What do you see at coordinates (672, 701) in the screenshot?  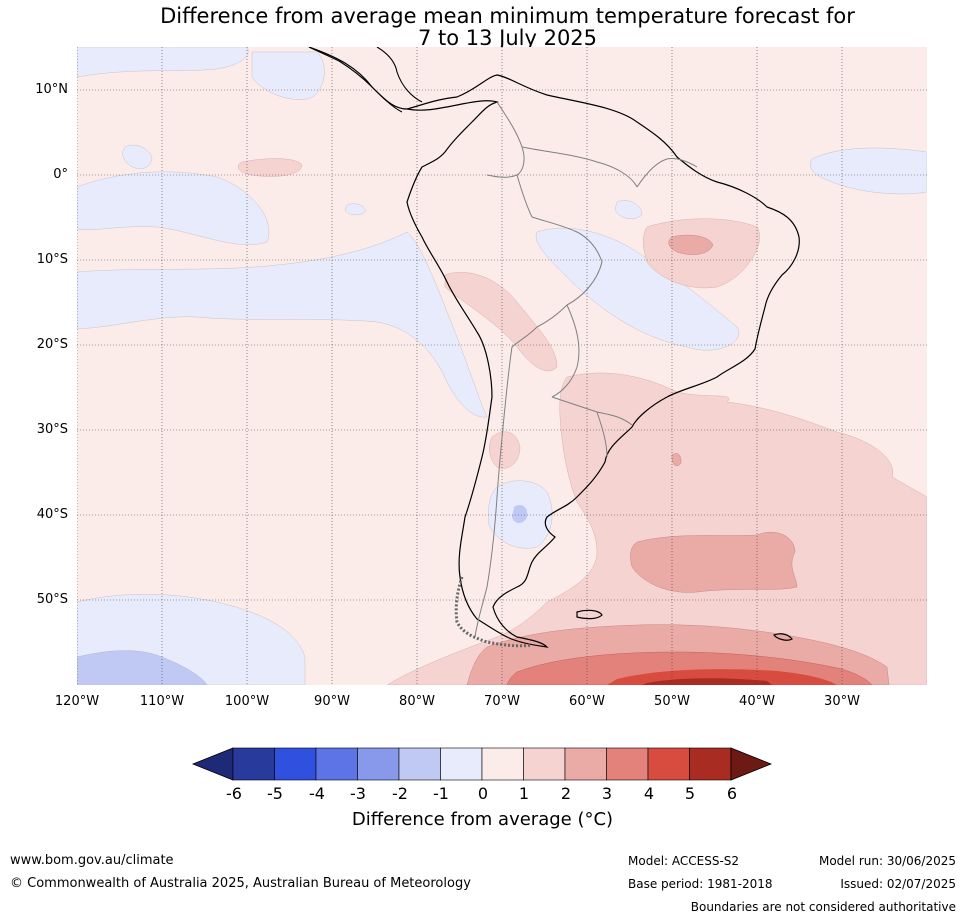 I see `lon-label-50w: 50°W` at bounding box center [672, 701].